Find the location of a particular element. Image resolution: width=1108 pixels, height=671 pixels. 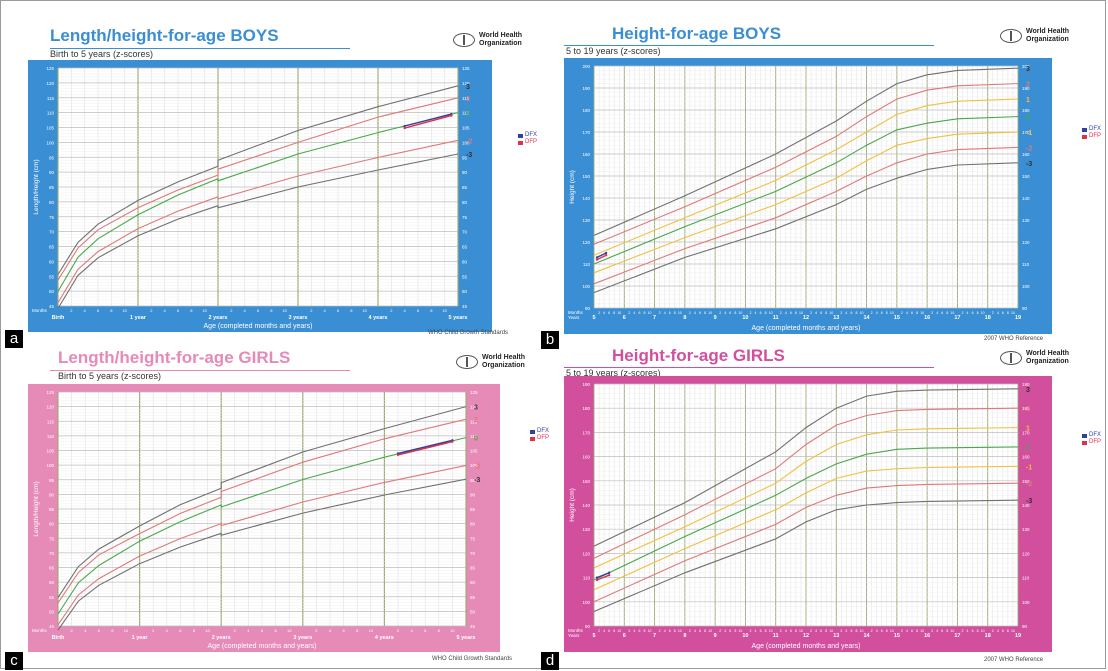

y-tick-label-left: 45 is located at coordinates (52, 306).